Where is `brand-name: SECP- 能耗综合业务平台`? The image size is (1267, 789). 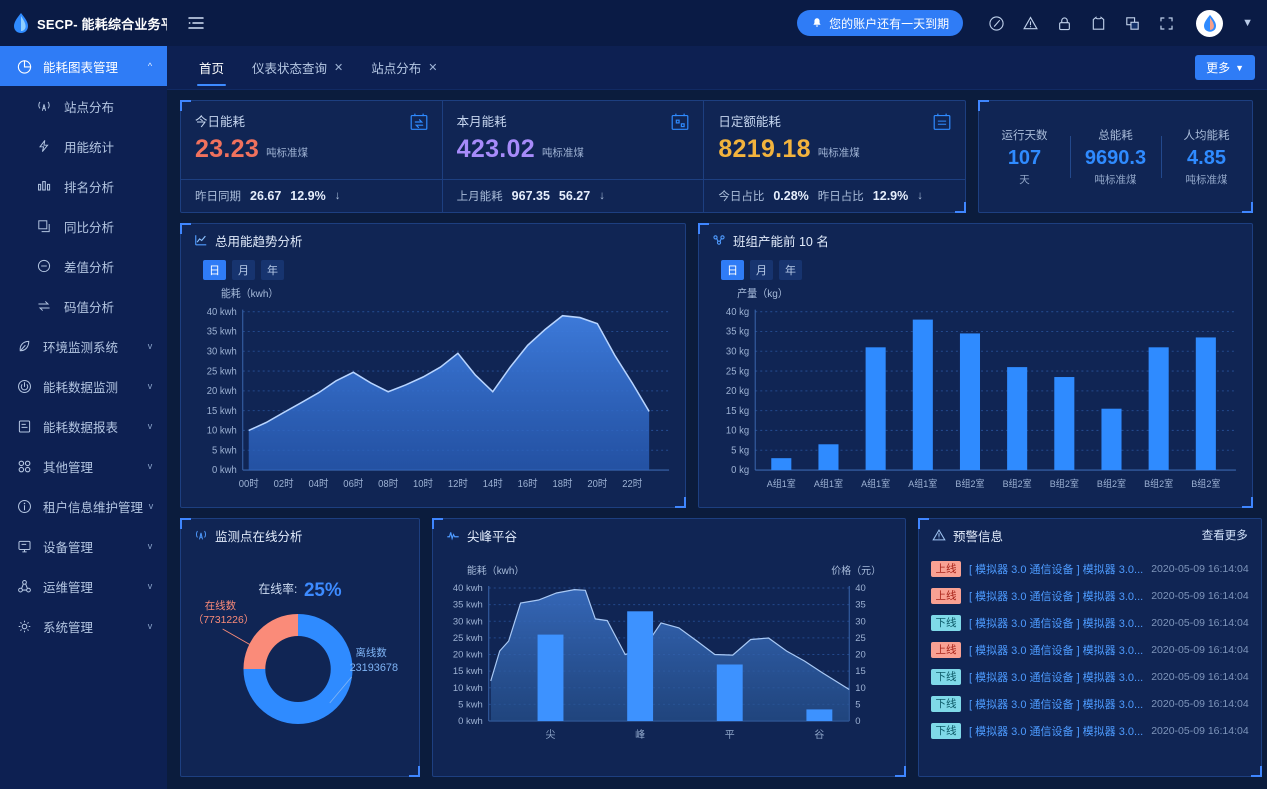 brand-name: SECP- 能耗综合业务平台 is located at coordinates (112, 24).